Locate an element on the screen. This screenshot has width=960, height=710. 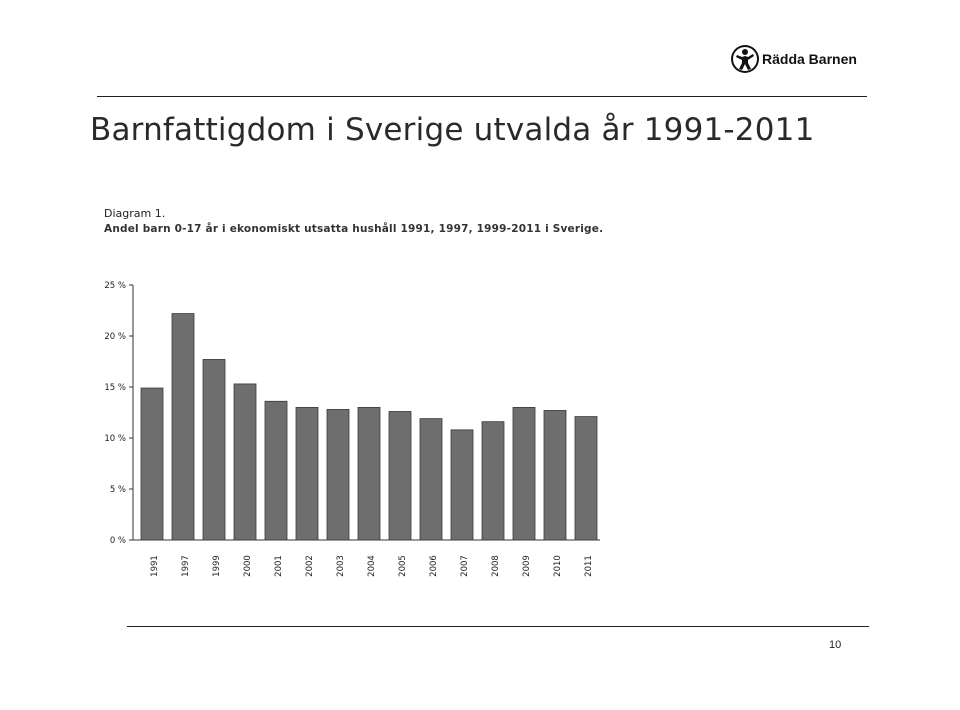
child-figure-logo-icon is located at coordinates (745, 59).